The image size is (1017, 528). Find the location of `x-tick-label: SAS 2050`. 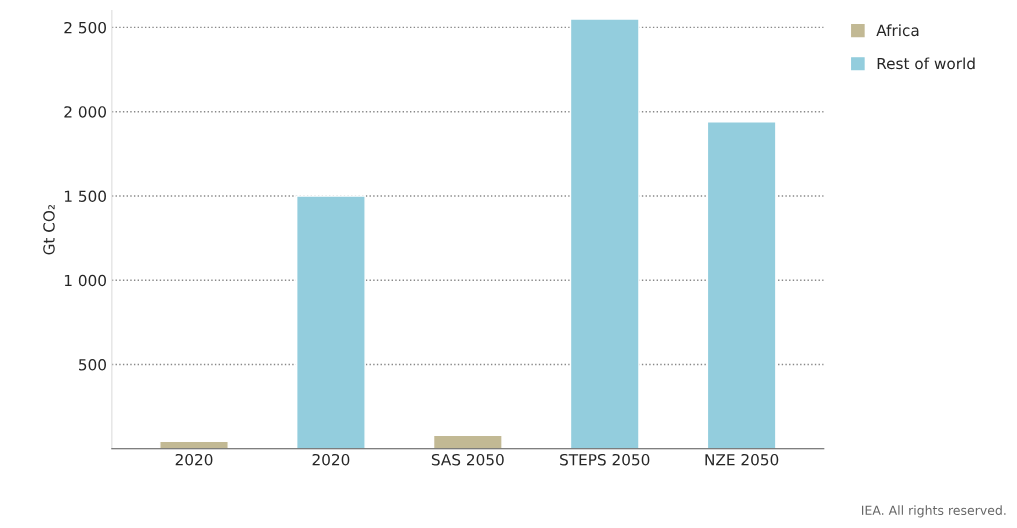

x-tick-label: SAS 2050 is located at coordinates (467, 459).